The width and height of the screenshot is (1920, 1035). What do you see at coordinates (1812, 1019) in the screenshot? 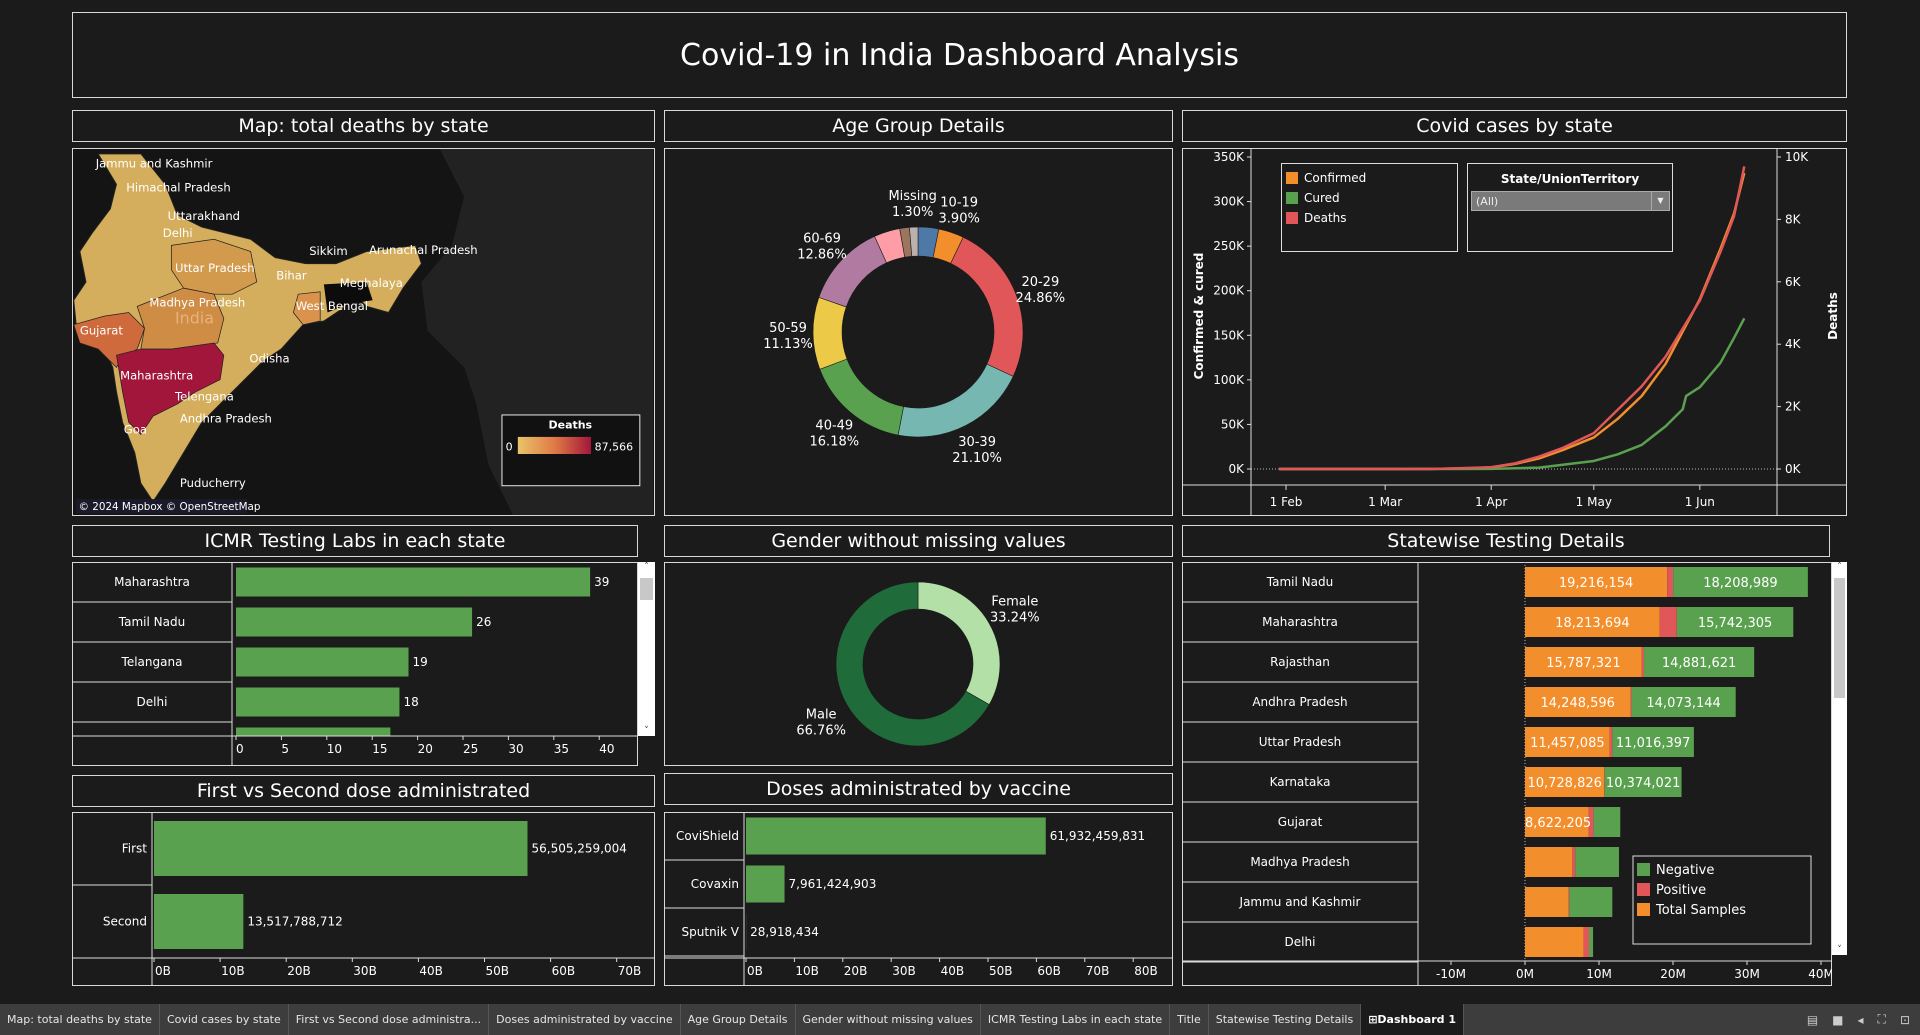
I see `grid-view-icon: ▤` at bounding box center [1812, 1019].